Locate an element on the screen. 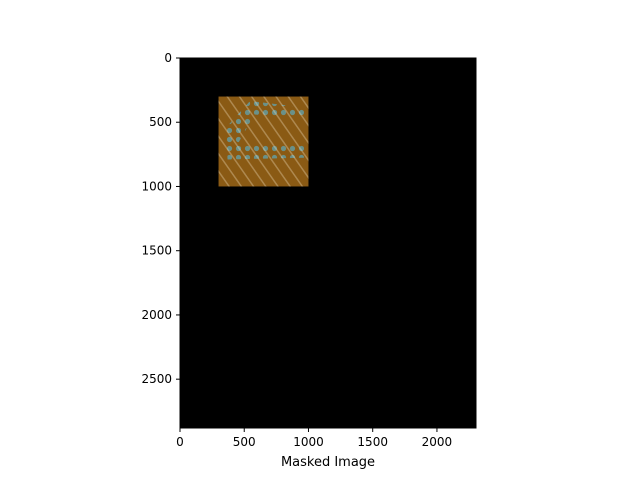 This screenshot has height=480, width=640. y-tick-label: 0 is located at coordinates (168, 58).